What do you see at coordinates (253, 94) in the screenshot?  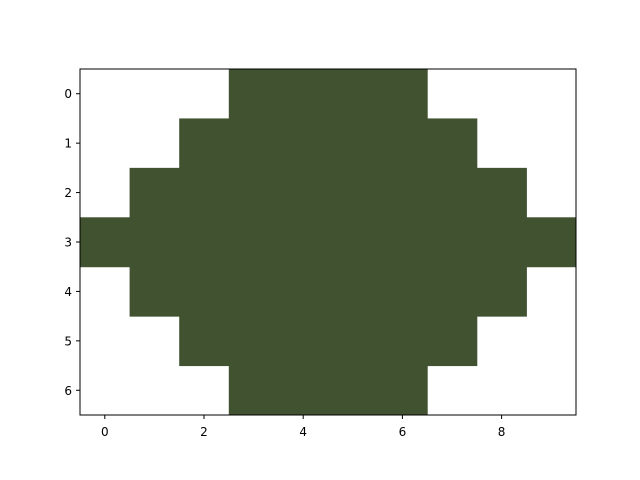 I see `heatmap-cell-r0-c3` at bounding box center [253, 94].